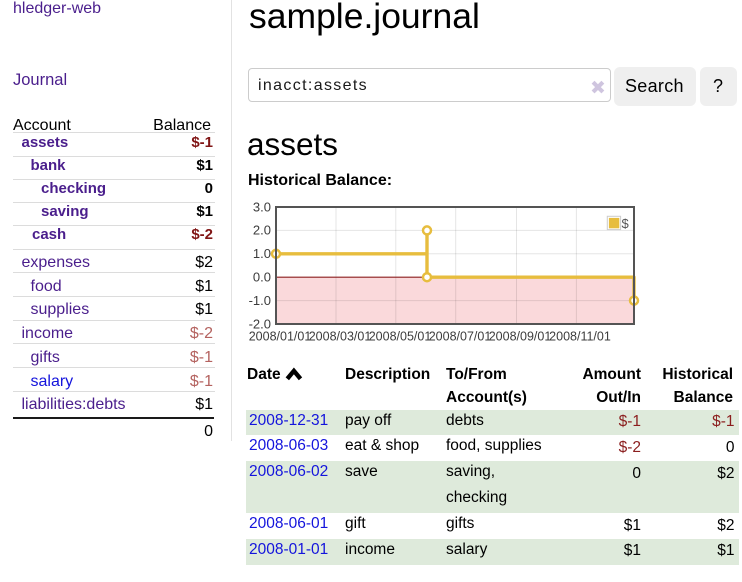 The image size is (742, 582). What do you see at coordinates (520, 337) in the screenshot?
I see `svg-text: 2008/09/01` at bounding box center [520, 337].